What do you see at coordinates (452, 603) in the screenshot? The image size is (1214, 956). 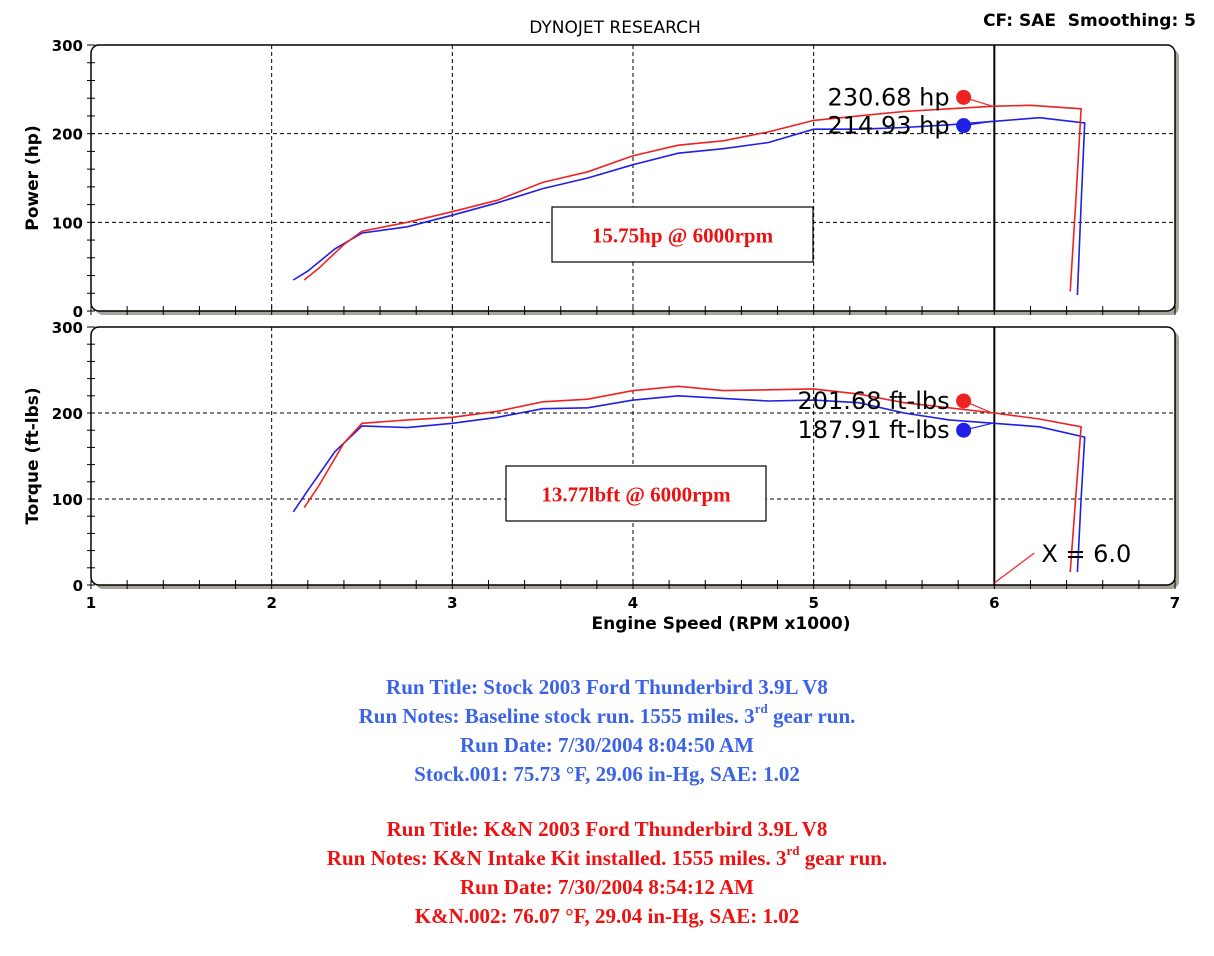 I see `x-tick-label: 3` at bounding box center [452, 603].